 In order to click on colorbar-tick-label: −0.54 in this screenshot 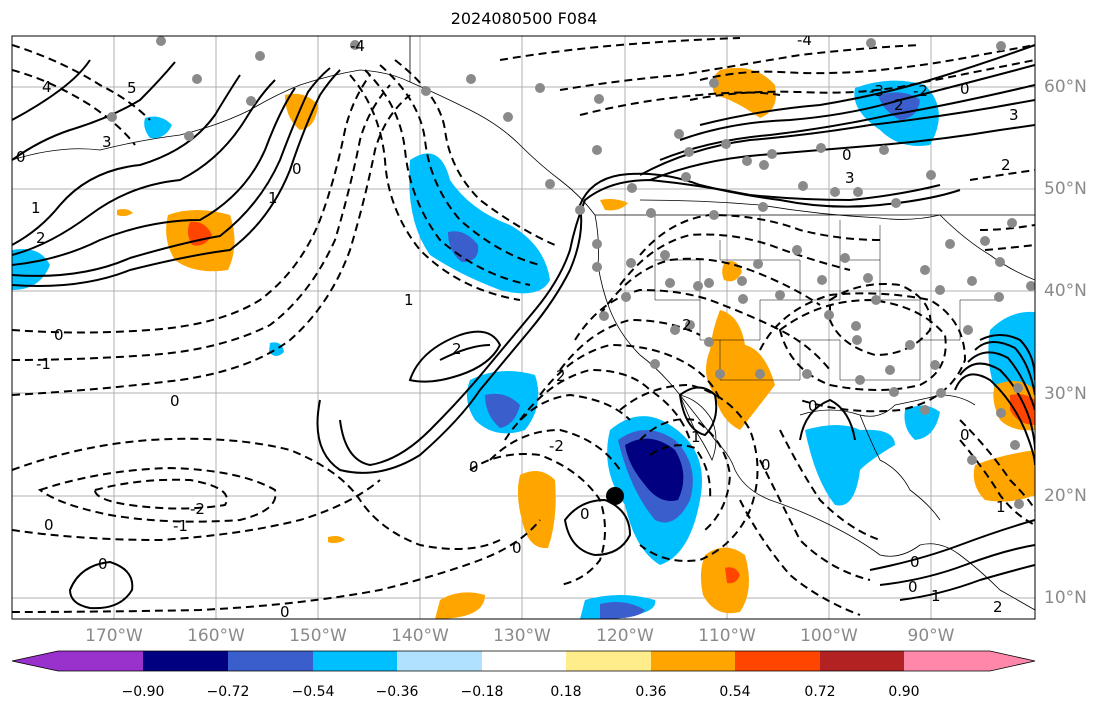, I will do `click(313, 692)`.